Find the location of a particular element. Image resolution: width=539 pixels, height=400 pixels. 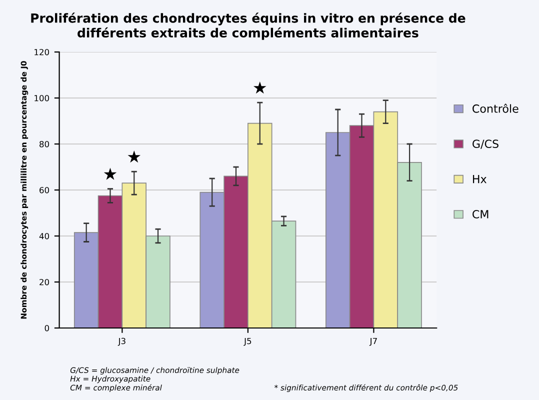

y-tick-label: 60 is located at coordinates (45, 190).